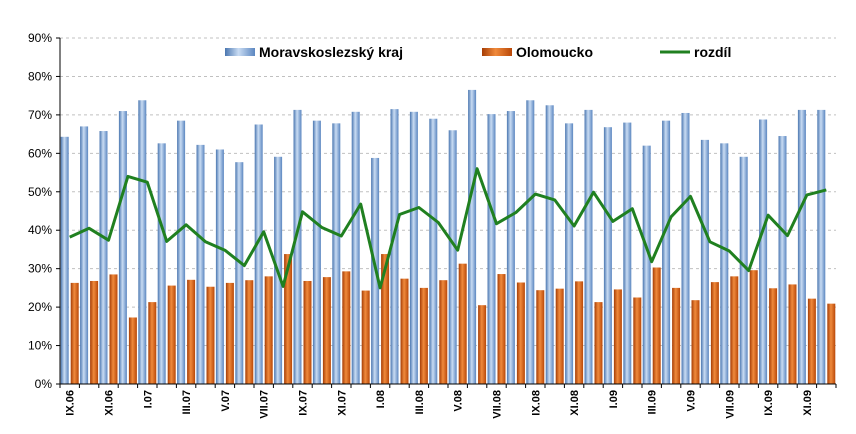 The height and width of the screenshot is (434, 856). What do you see at coordinates (71, 403) in the screenshot?
I see `x-tick-label: IX.06` at bounding box center [71, 403].